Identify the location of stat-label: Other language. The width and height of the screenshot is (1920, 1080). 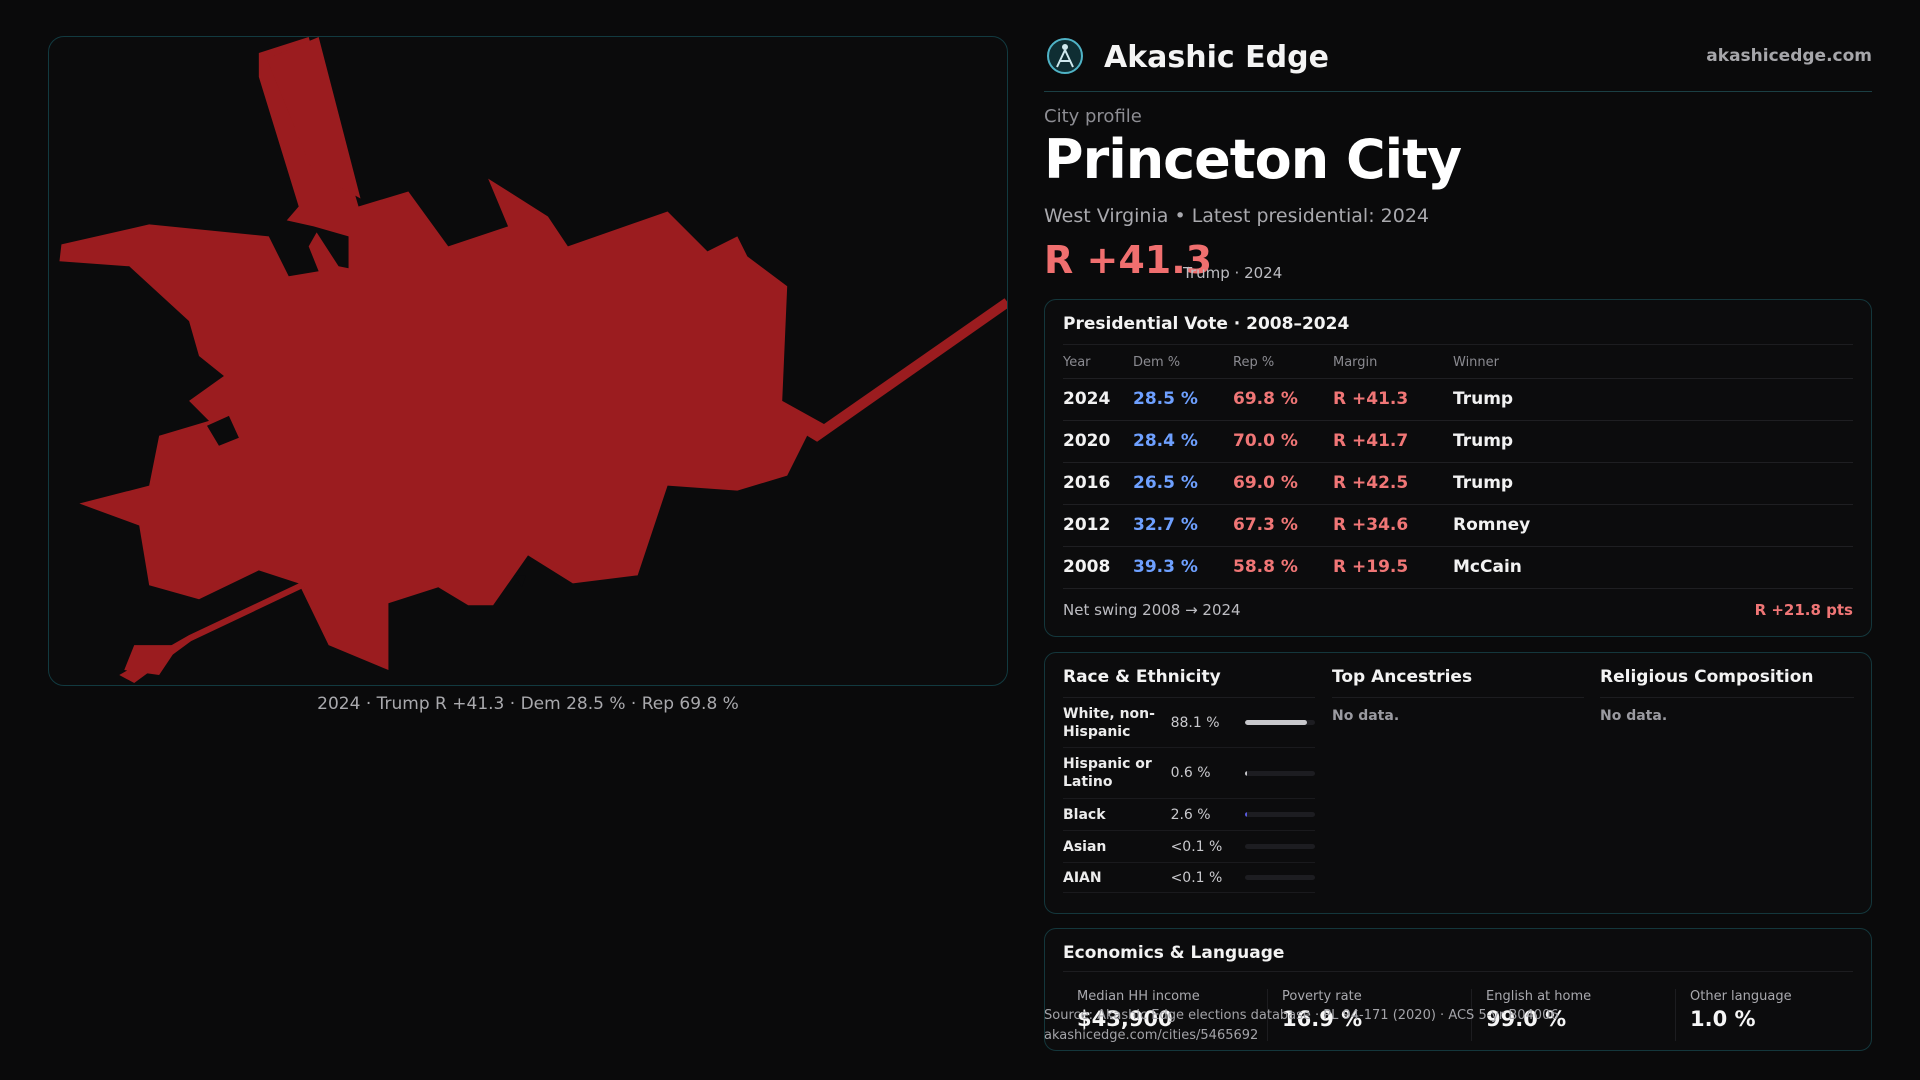
(1741, 996).